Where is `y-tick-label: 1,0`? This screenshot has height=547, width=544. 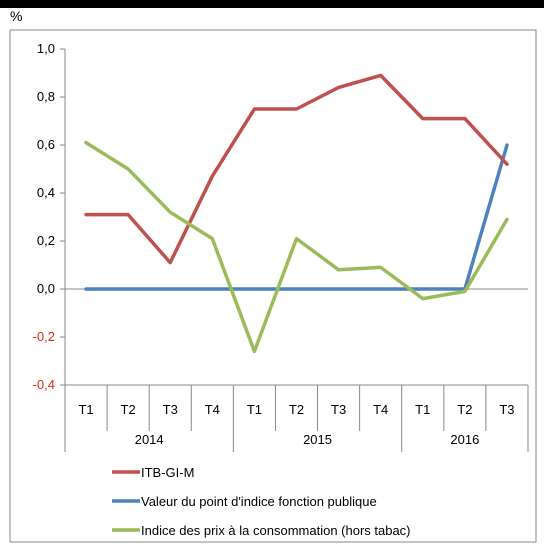
y-tick-label: 1,0 is located at coordinates (46, 48).